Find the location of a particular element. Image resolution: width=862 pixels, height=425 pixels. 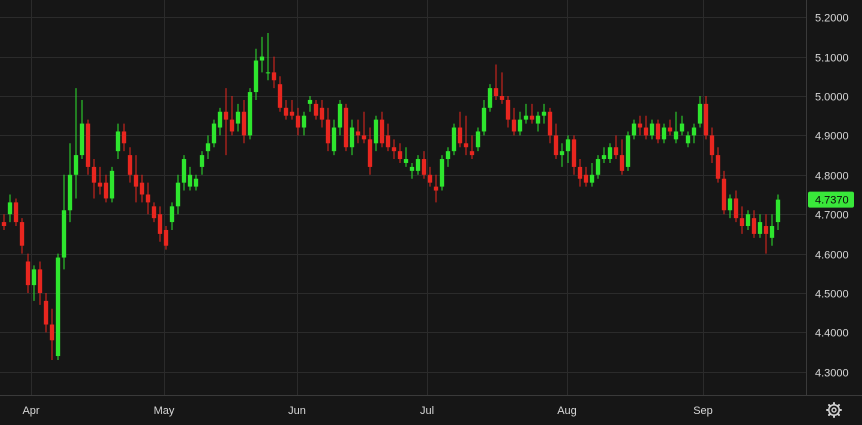

time-tick-label: Sep is located at coordinates (703, 411).